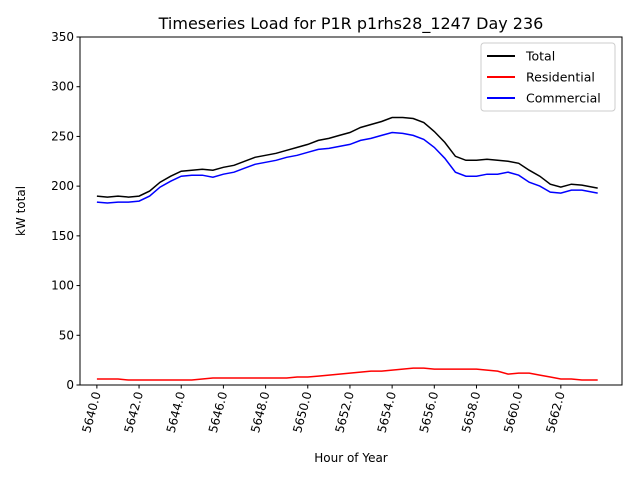 This screenshot has height=480, width=640. I want to click on x-tick-label: 5648.0, so click(260, 412).